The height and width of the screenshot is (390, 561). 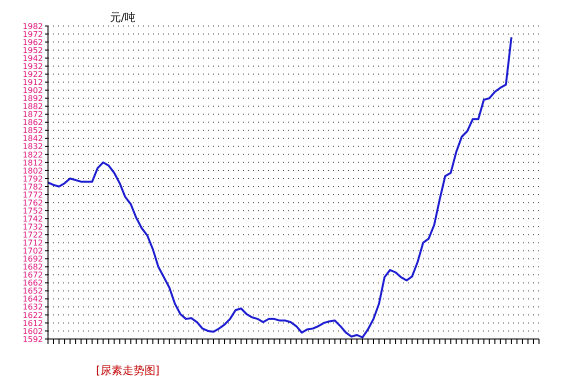 I want to click on y-tick-label: 1752, so click(x=32, y=211).